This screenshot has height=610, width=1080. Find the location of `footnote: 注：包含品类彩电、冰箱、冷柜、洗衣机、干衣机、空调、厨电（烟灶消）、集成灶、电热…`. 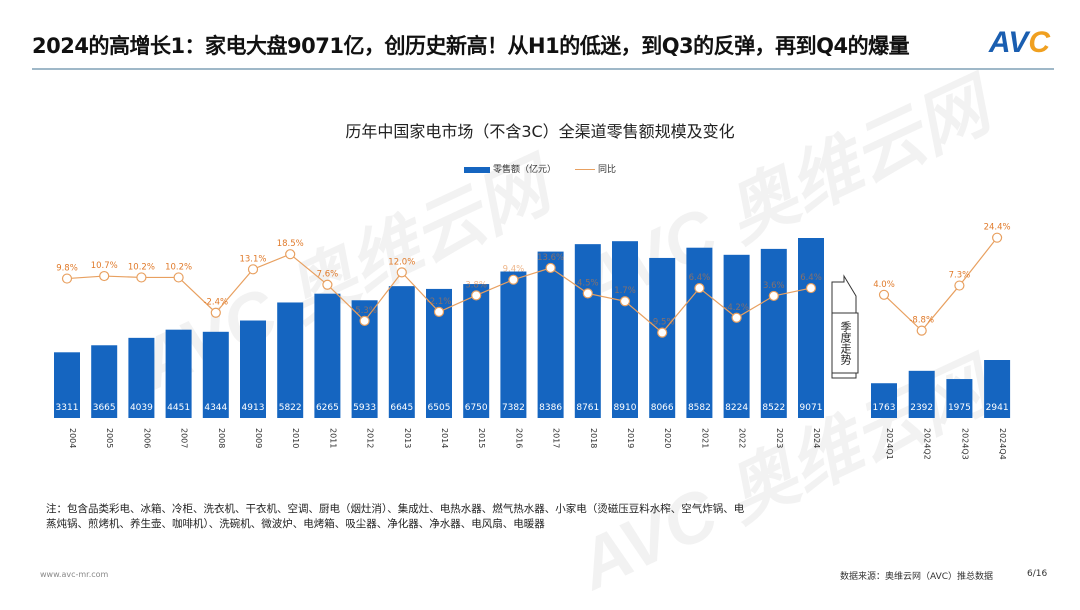

footnote: 注：包含品类彩电、冰箱、冷柜、洗衣机、干衣机、空调、厨电（烟灶消）、集成灶、电热… is located at coordinates (395, 516).